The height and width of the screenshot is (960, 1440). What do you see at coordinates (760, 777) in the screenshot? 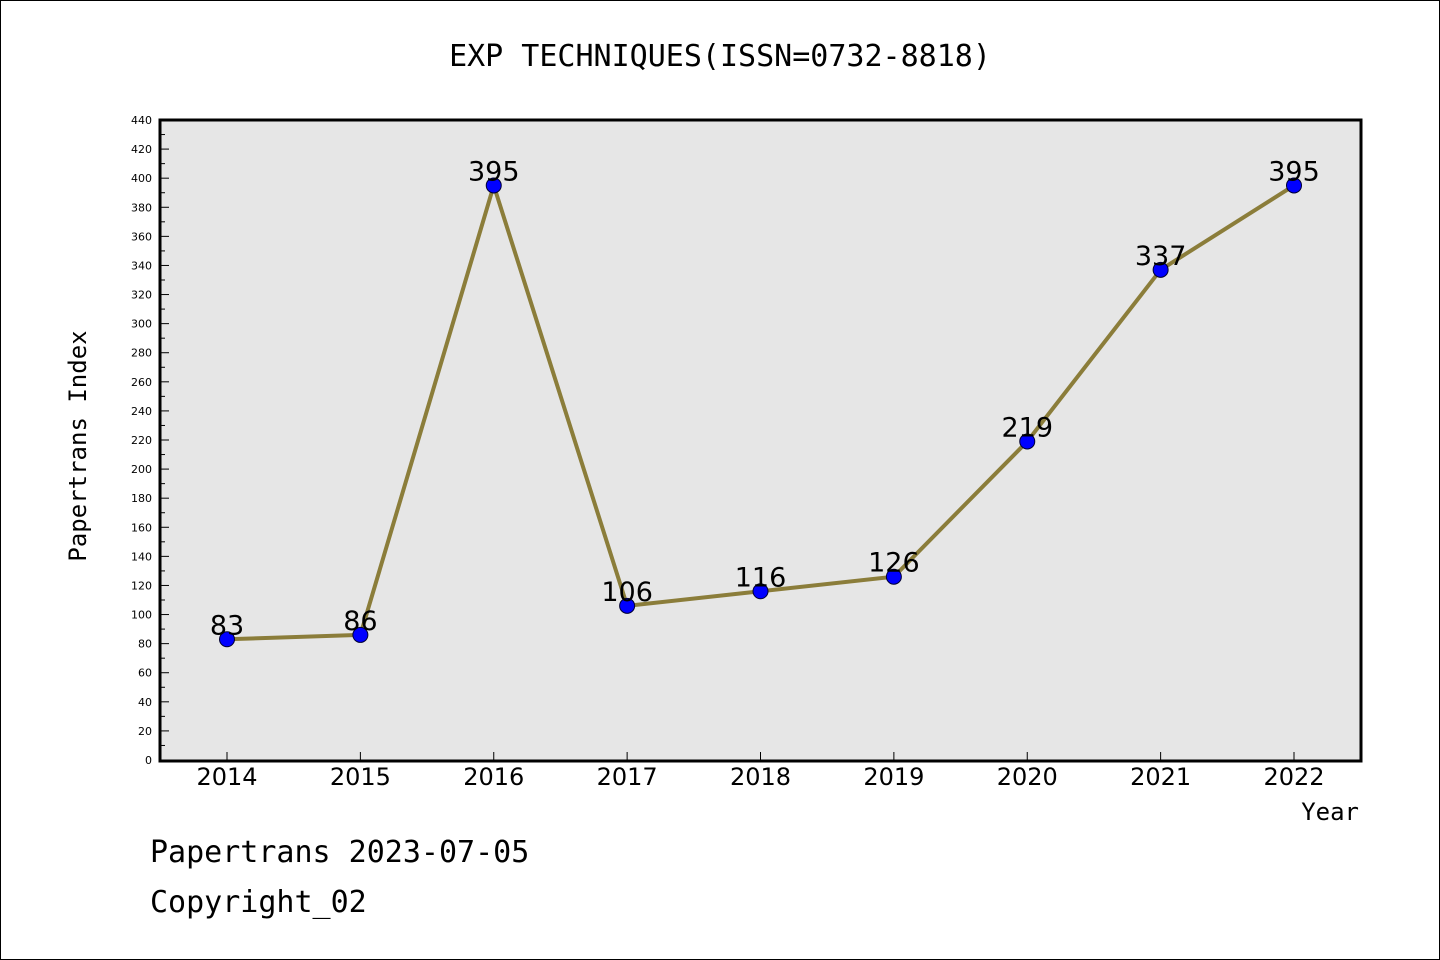
I see `x-tick-label: 2018` at bounding box center [760, 777].